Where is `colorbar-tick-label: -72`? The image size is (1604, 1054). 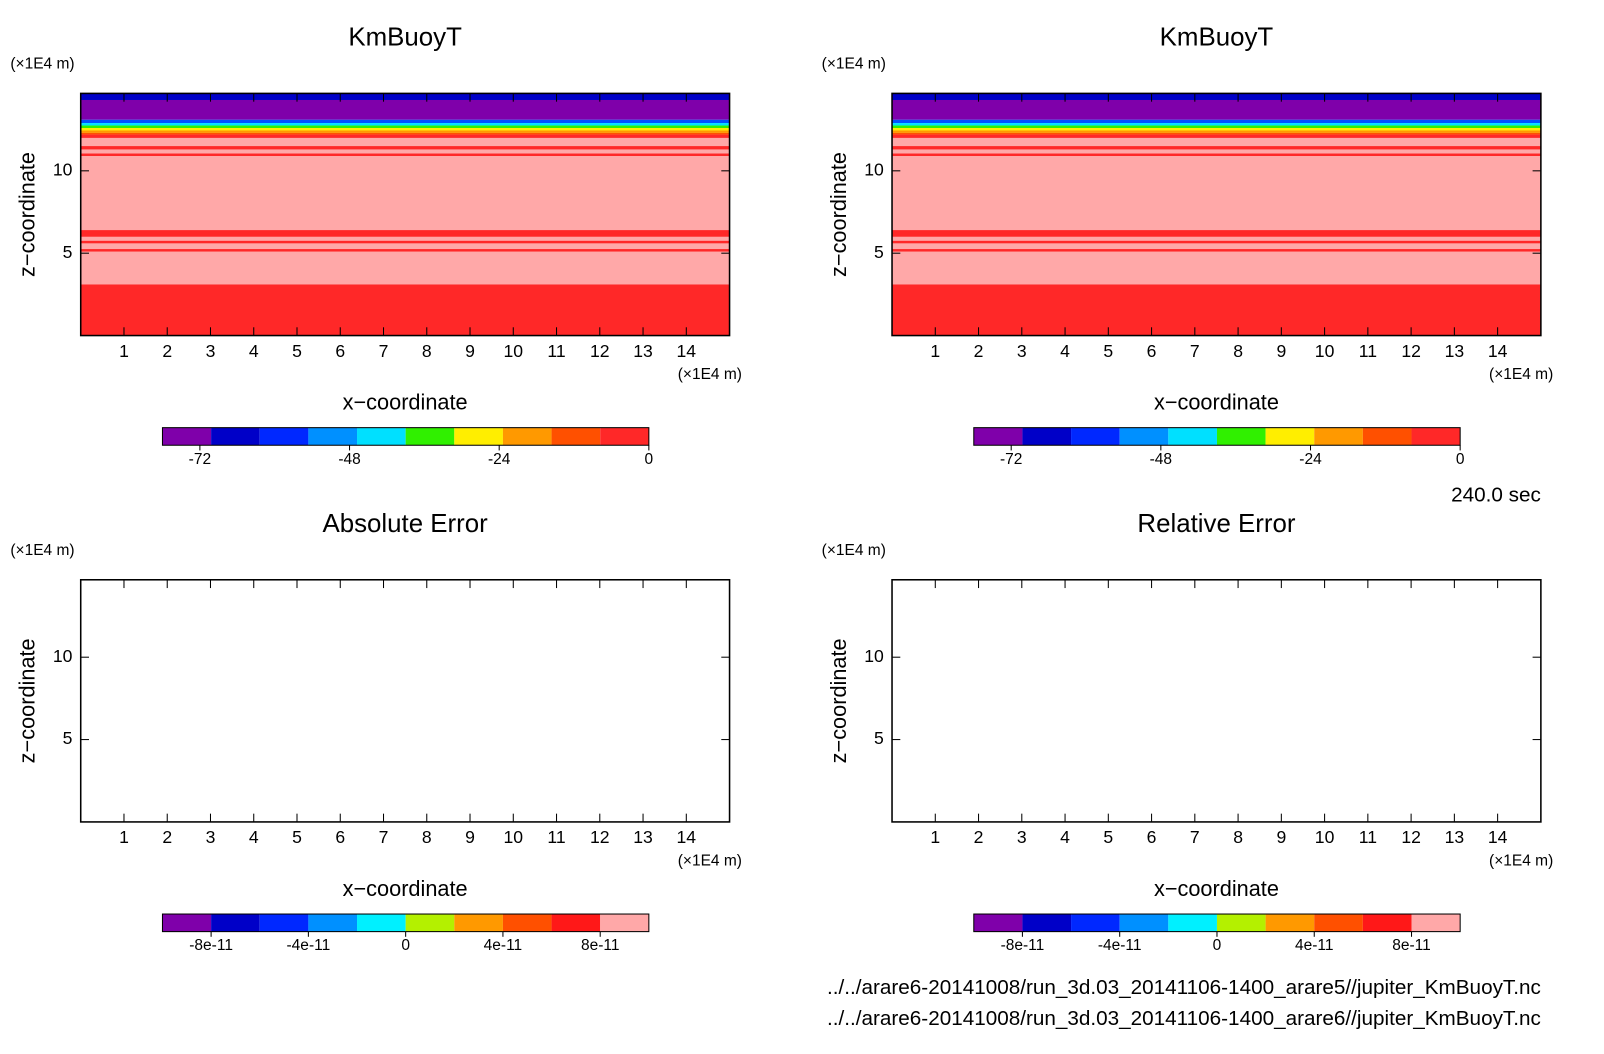 colorbar-tick-label: -72 is located at coordinates (200, 459).